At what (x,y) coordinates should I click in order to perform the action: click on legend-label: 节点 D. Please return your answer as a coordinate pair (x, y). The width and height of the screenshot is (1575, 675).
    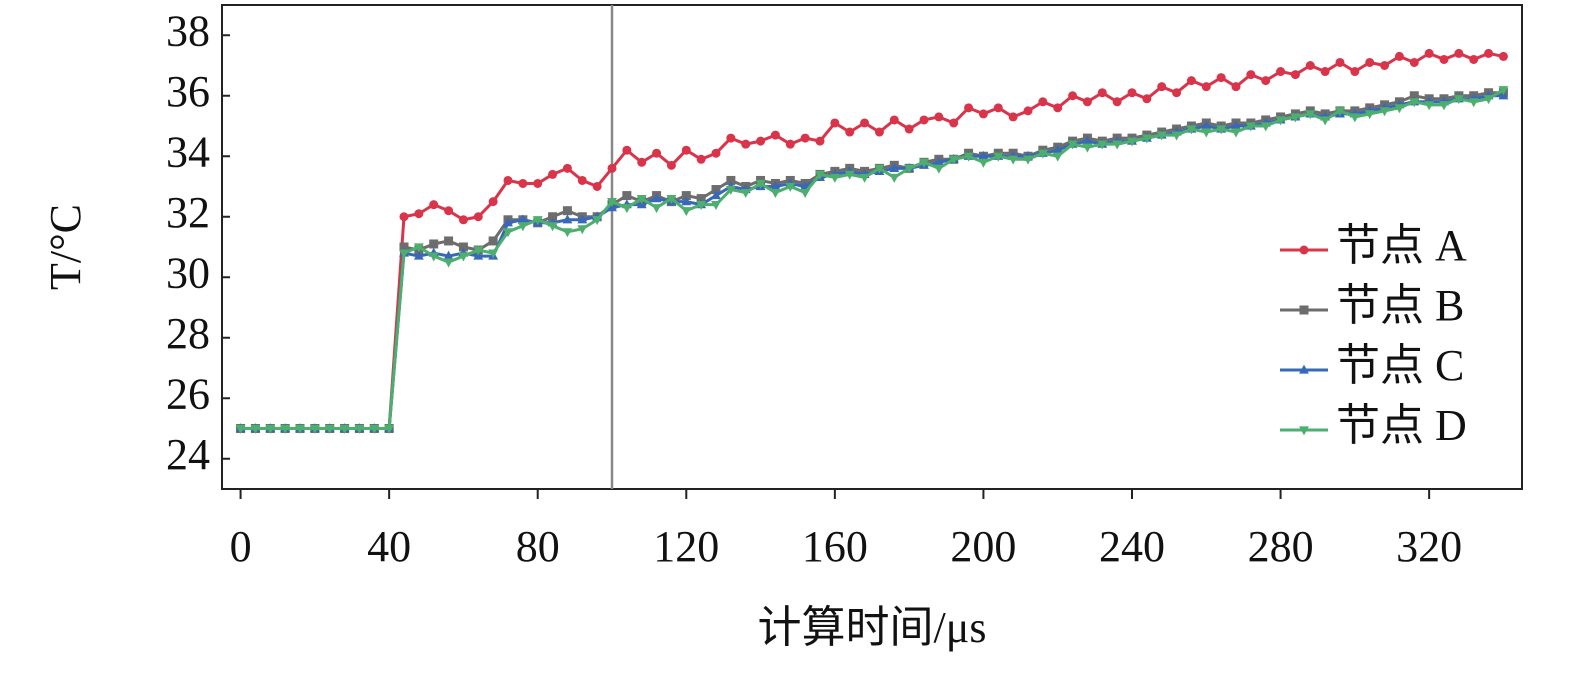
    Looking at the image, I should click on (1401, 425).